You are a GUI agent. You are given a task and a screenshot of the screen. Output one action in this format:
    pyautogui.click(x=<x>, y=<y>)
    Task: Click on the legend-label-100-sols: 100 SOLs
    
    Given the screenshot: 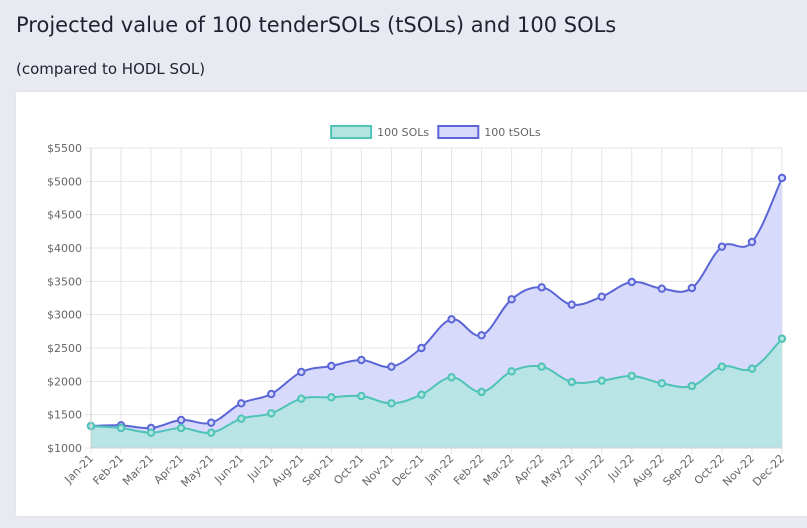 What is the action you would take?
    pyautogui.click(x=403, y=132)
    